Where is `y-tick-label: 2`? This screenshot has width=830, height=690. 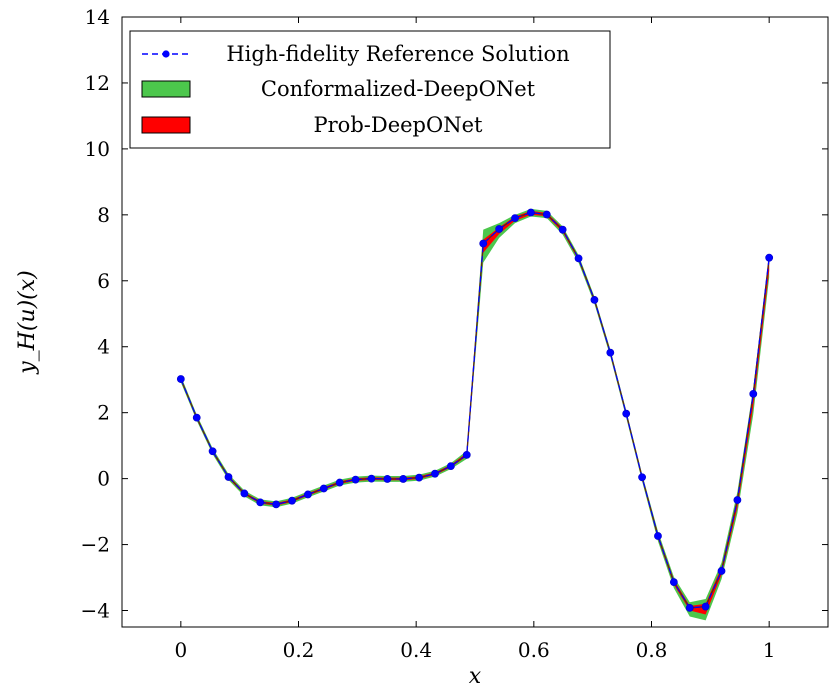
y-tick-label: 2 is located at coordinates (103, 413).